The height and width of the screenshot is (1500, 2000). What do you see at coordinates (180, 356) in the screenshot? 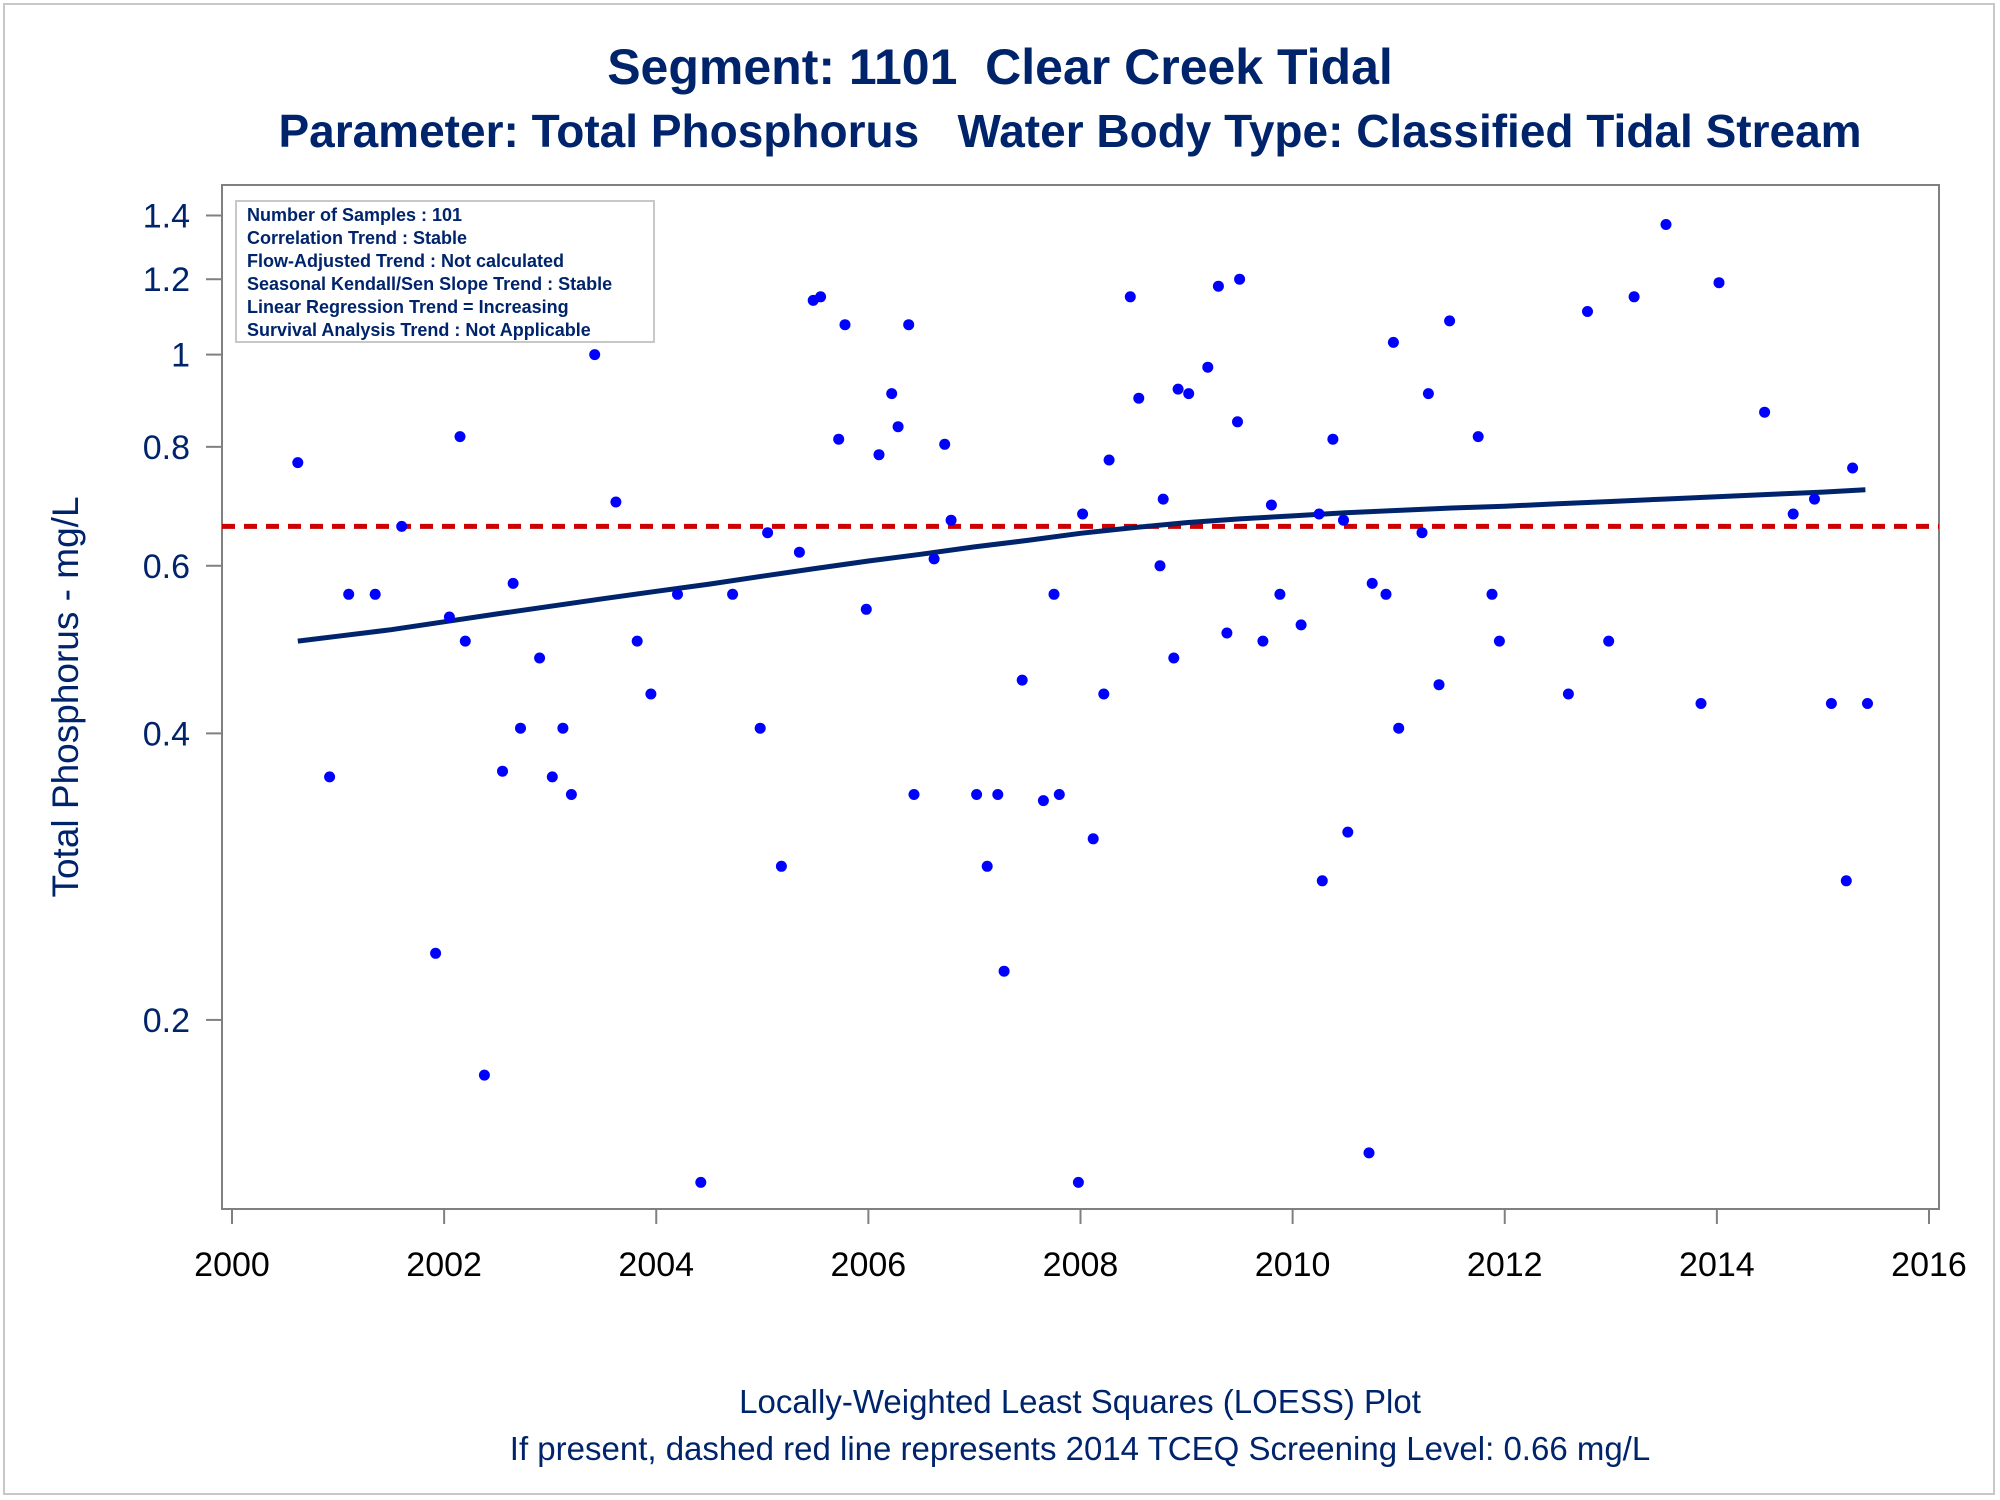
I see `y-tick-label: 1` at bounding box center [180, 356].